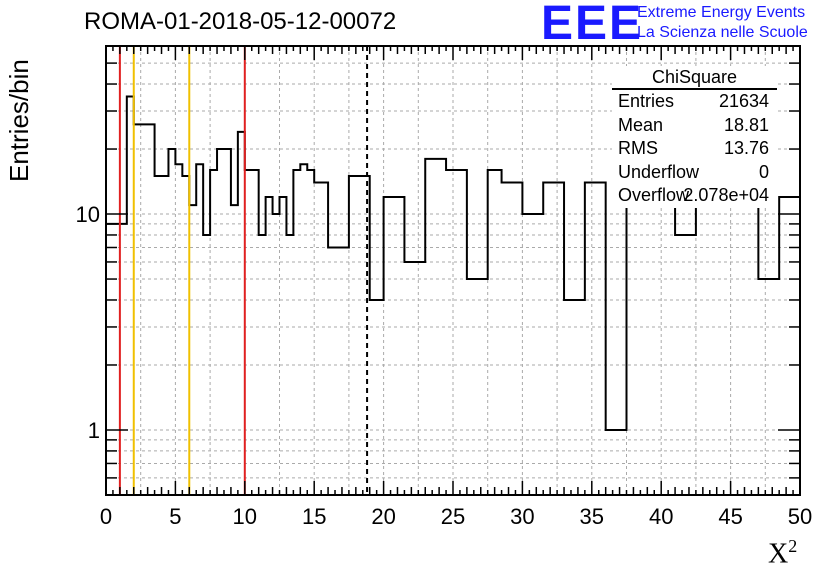 The image size is (836, 572). What do you see at coordinates (592, 25) in the screenshot?
I see `eee-logo: EEE` at bounding box center [592, 25].